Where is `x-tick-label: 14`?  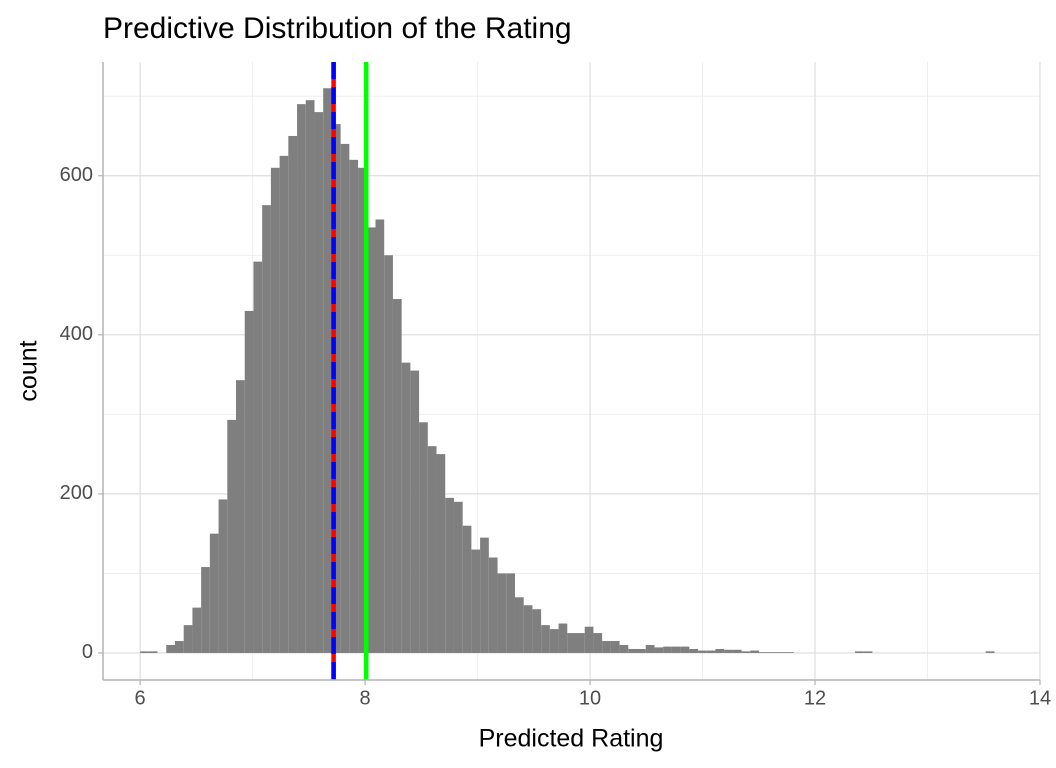 x-tick-label: 14 is located at coordinates (1040, 698).